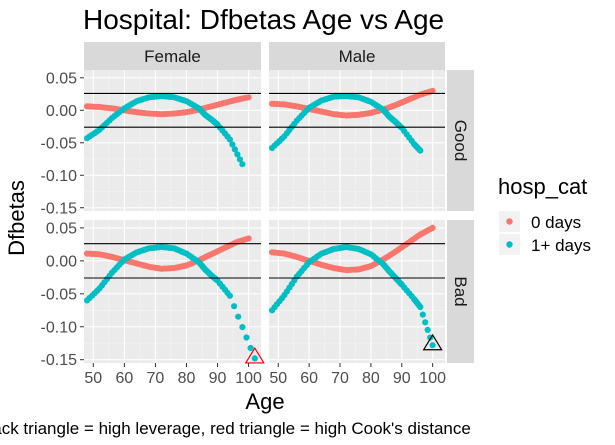  What do you see at coordinates (264, 401) in the screenshot?
I see `x-axis-title: Age` at bounding box center [264, 401].